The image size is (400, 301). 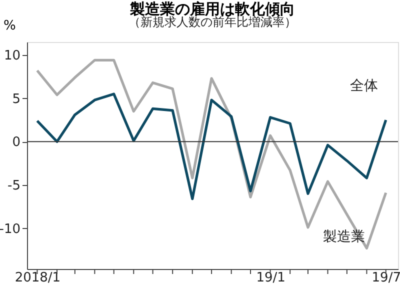 I want to click on x-tick-label: 19/1, so click(x=271, y=278).